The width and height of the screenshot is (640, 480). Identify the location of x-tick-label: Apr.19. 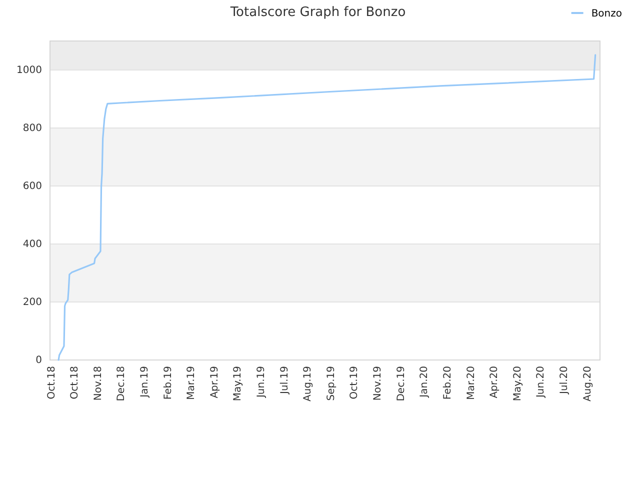
(214, 382).